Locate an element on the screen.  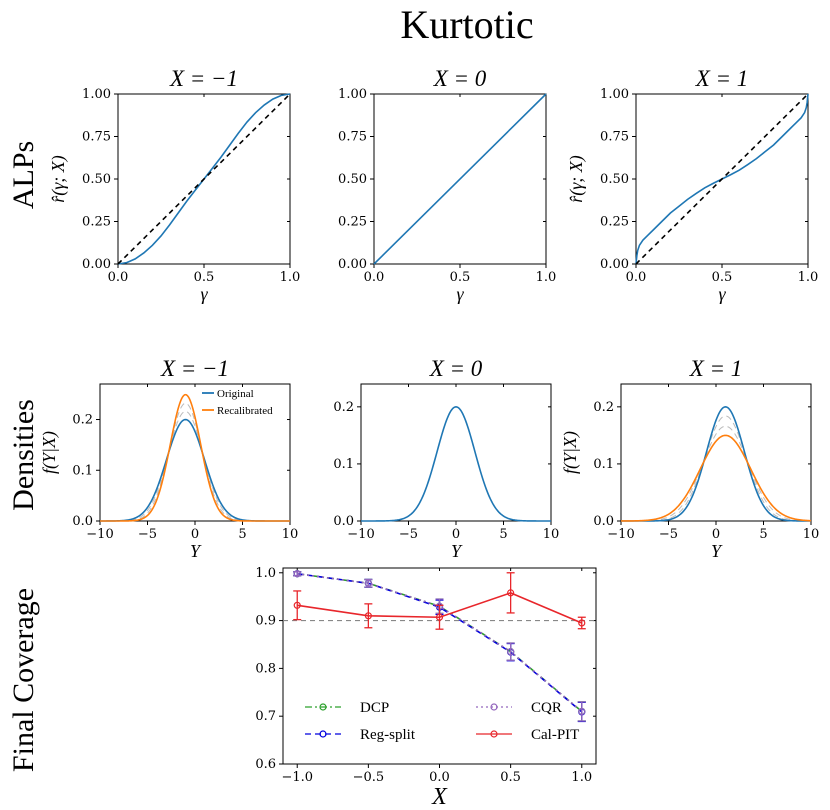
alp-x1-series-identity is located at coordinates (722, 179).